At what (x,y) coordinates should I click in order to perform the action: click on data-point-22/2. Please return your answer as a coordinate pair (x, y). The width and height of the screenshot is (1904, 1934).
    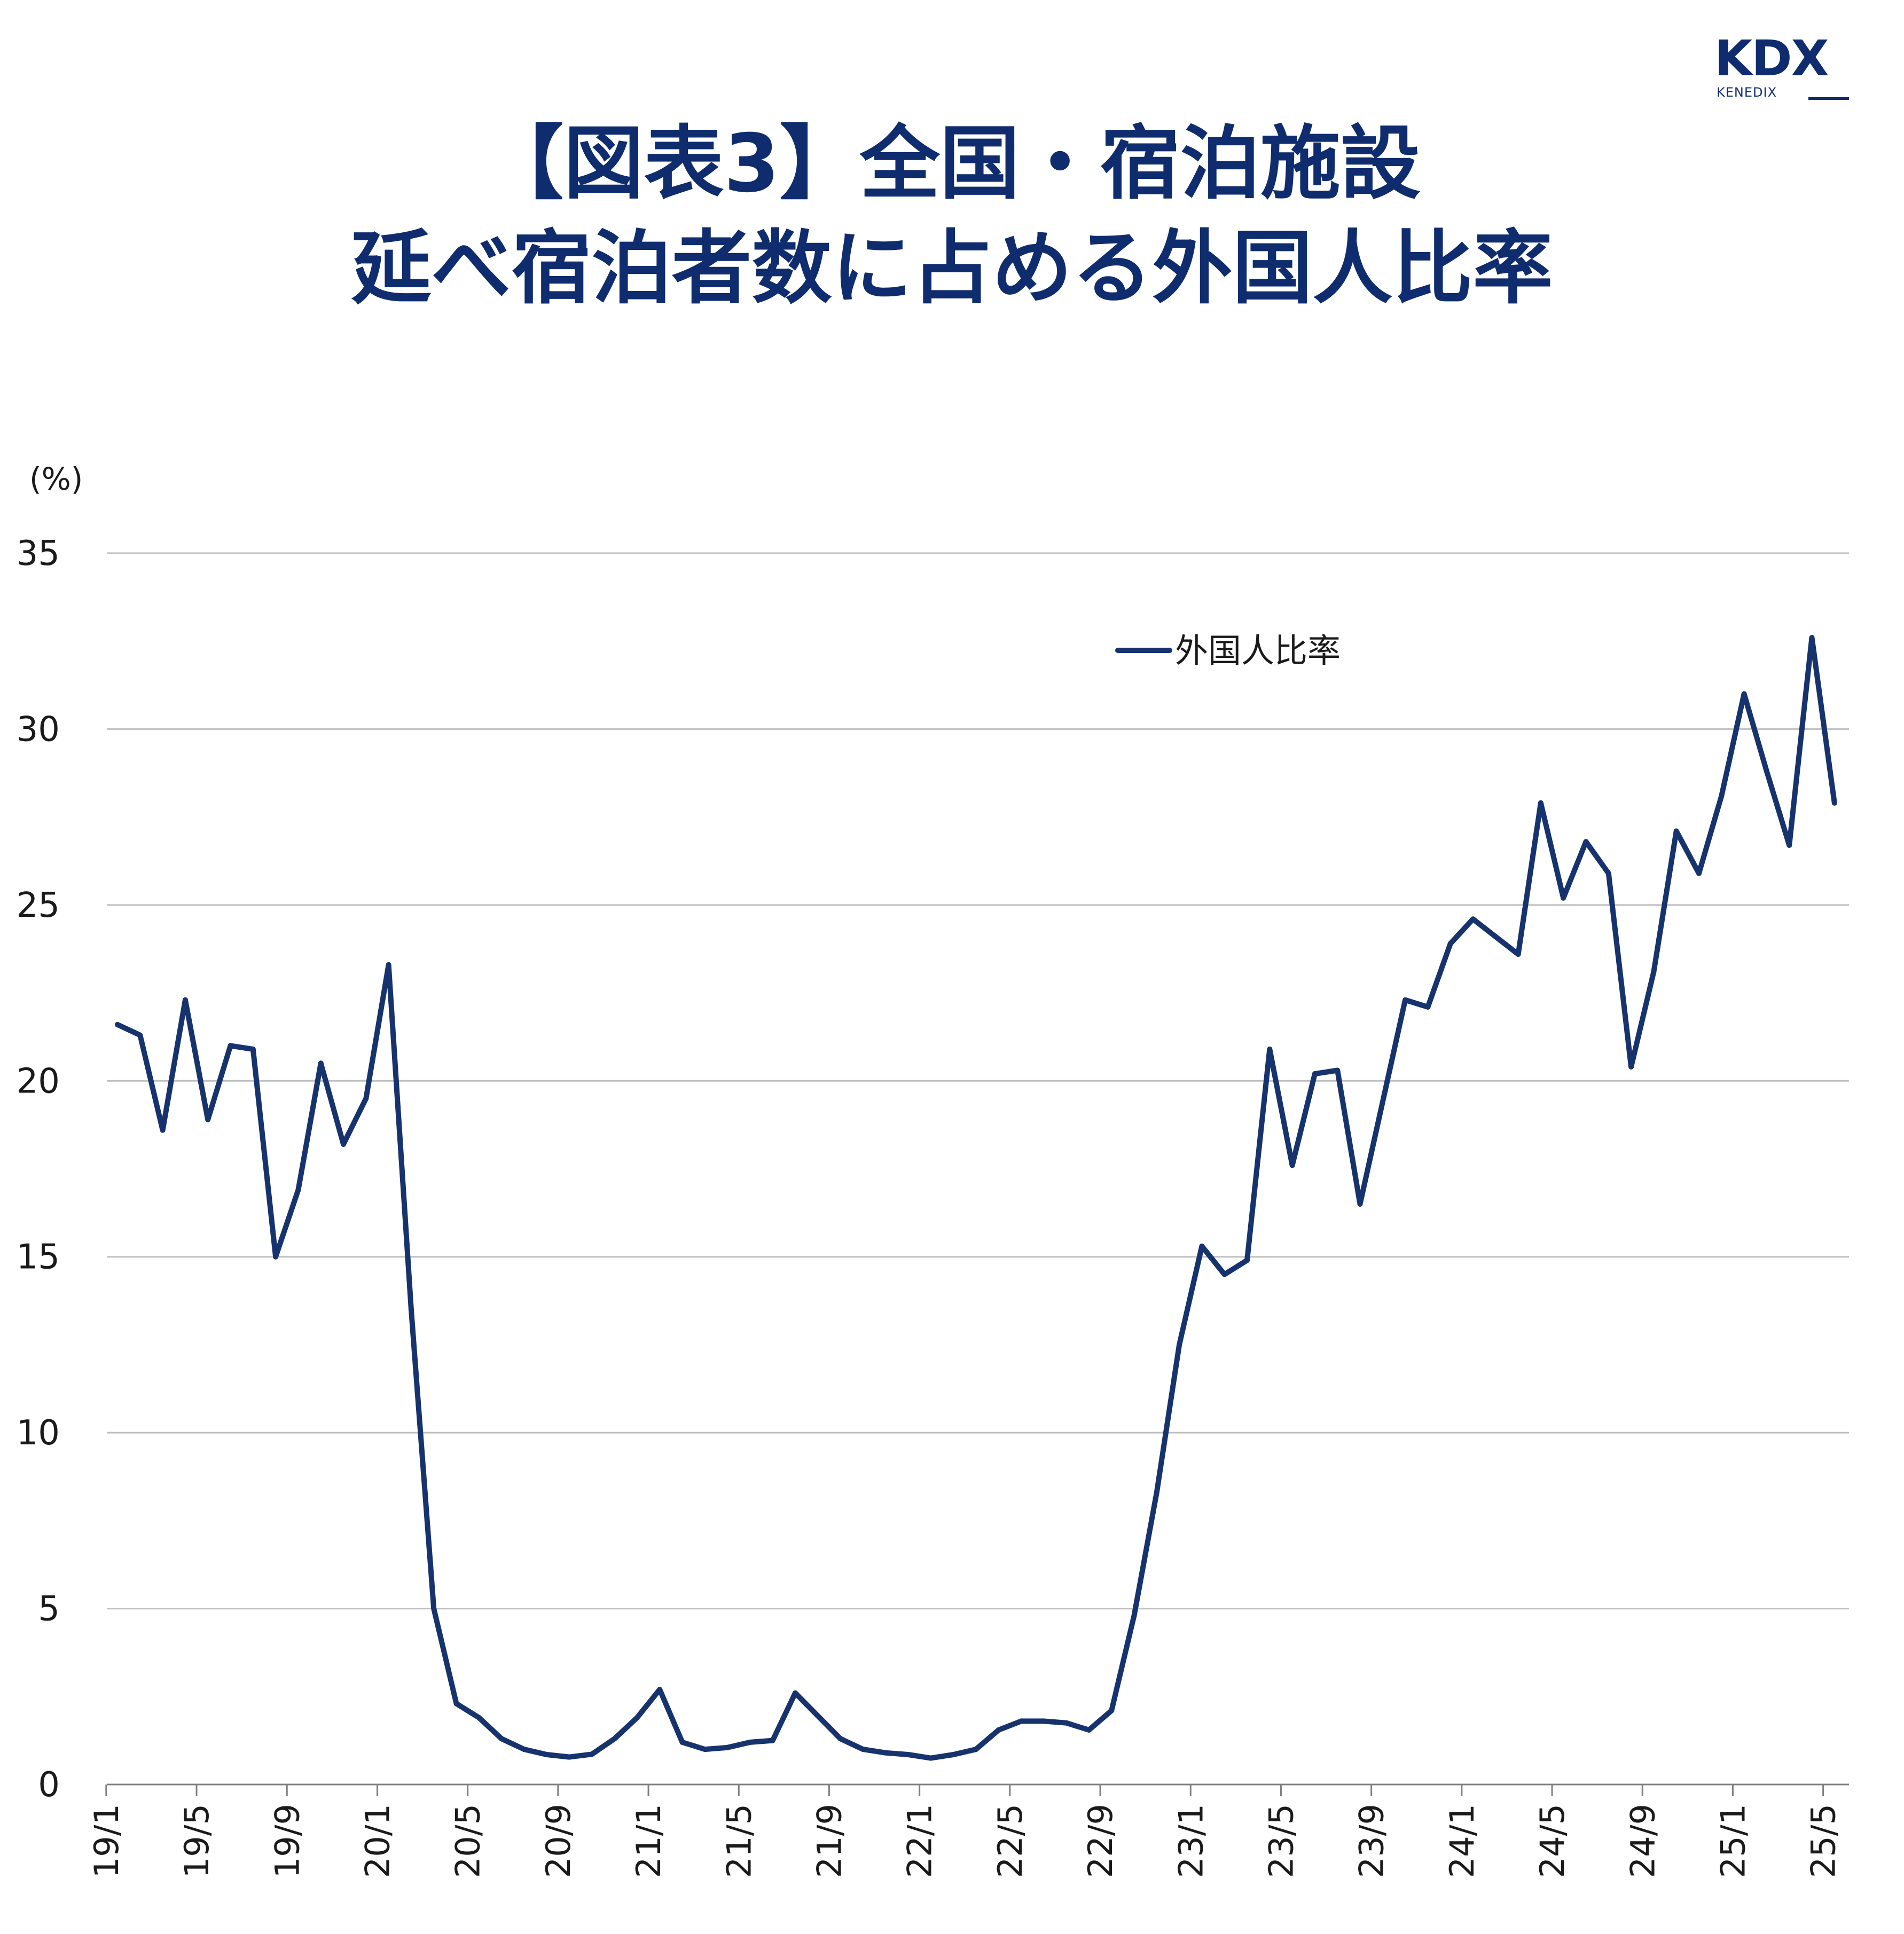
    Looking at the image, I should click on (954, 1754).